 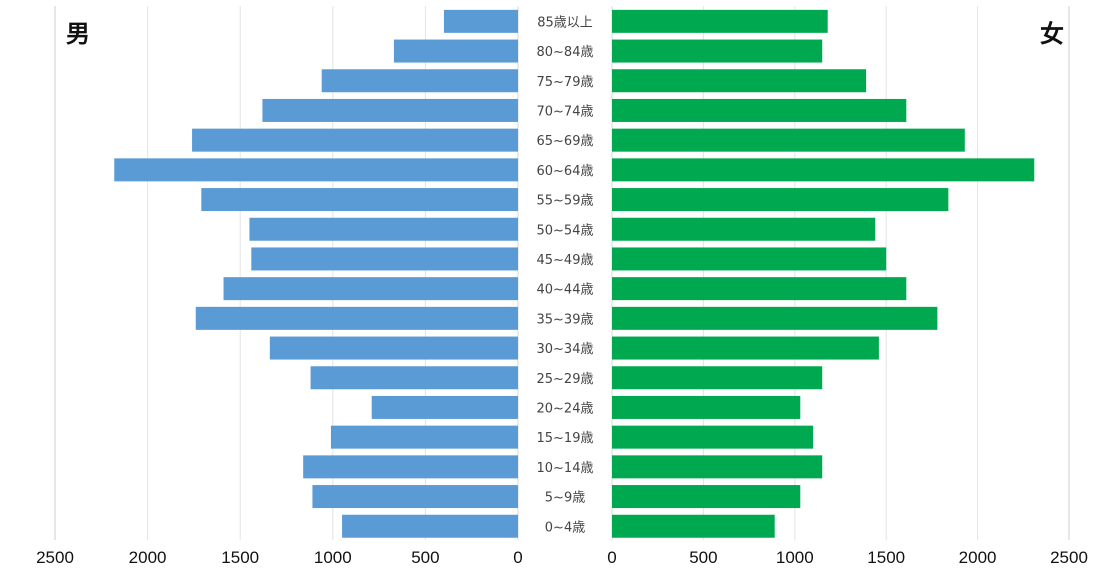 What do you see at coordinates (565, 230) in the screenshot?
I see `age-group-label: 50~54歳` at bounding box center [565, 230].